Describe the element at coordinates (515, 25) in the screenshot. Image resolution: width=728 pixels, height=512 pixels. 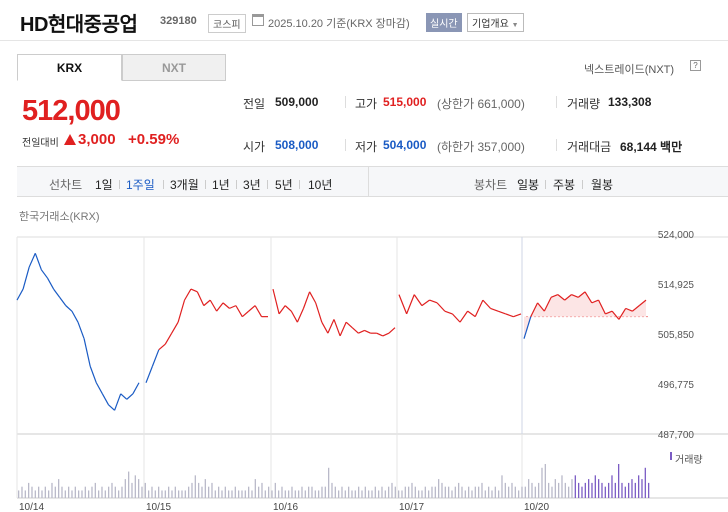
I see `chevron-down-icon: ▼` at that location.